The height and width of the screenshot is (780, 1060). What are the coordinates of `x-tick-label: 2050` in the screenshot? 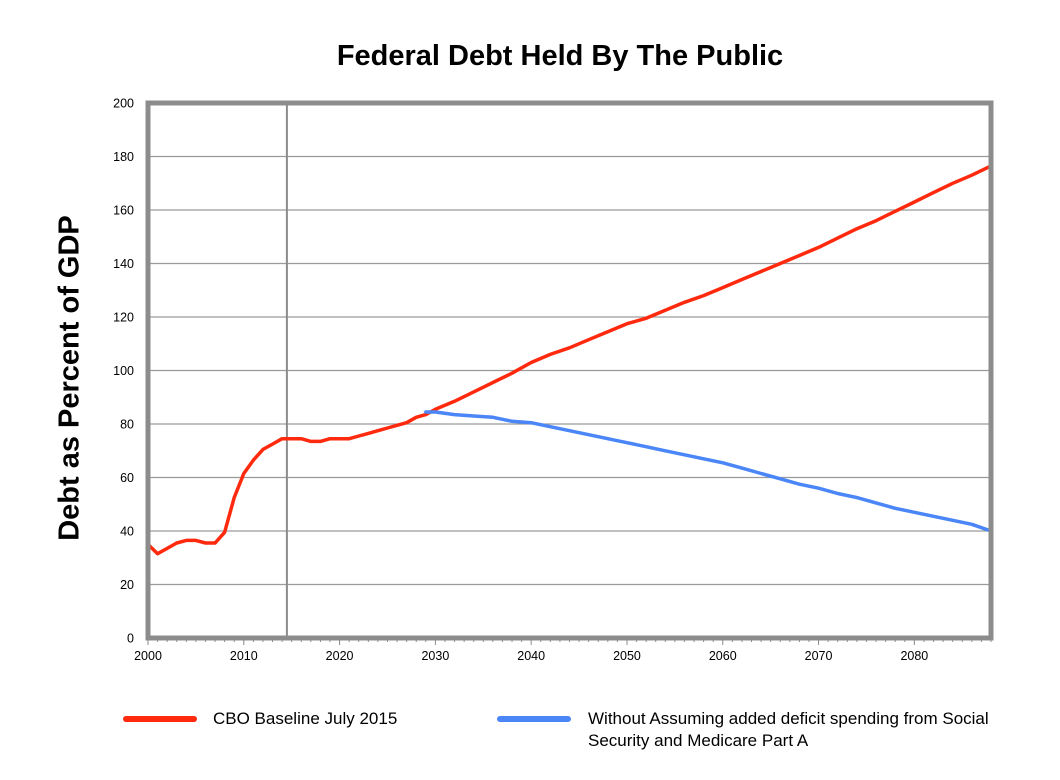 It's located at (627, 656).